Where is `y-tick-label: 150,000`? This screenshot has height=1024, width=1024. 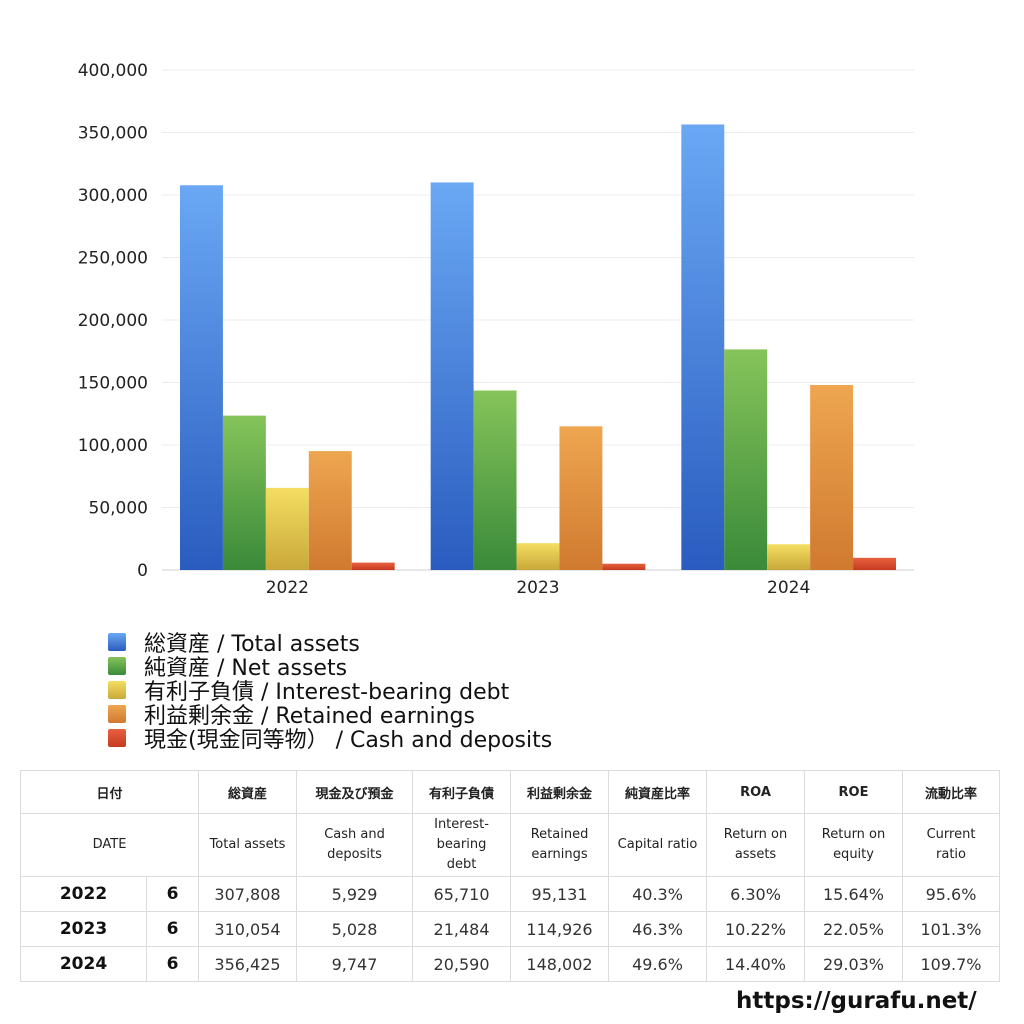 y-tick-label: 150,000 is located at coordinates (113, 384).